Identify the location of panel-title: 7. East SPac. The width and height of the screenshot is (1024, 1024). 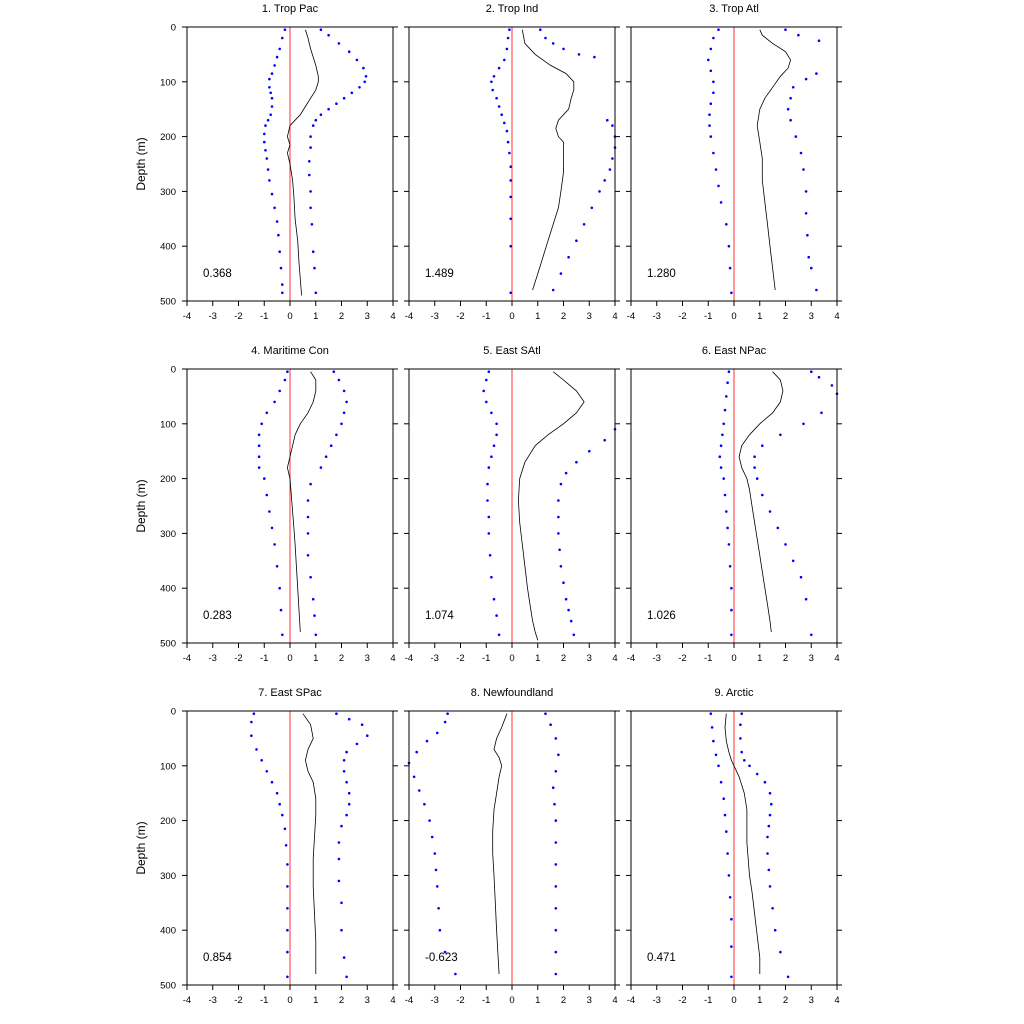
(290, 693).